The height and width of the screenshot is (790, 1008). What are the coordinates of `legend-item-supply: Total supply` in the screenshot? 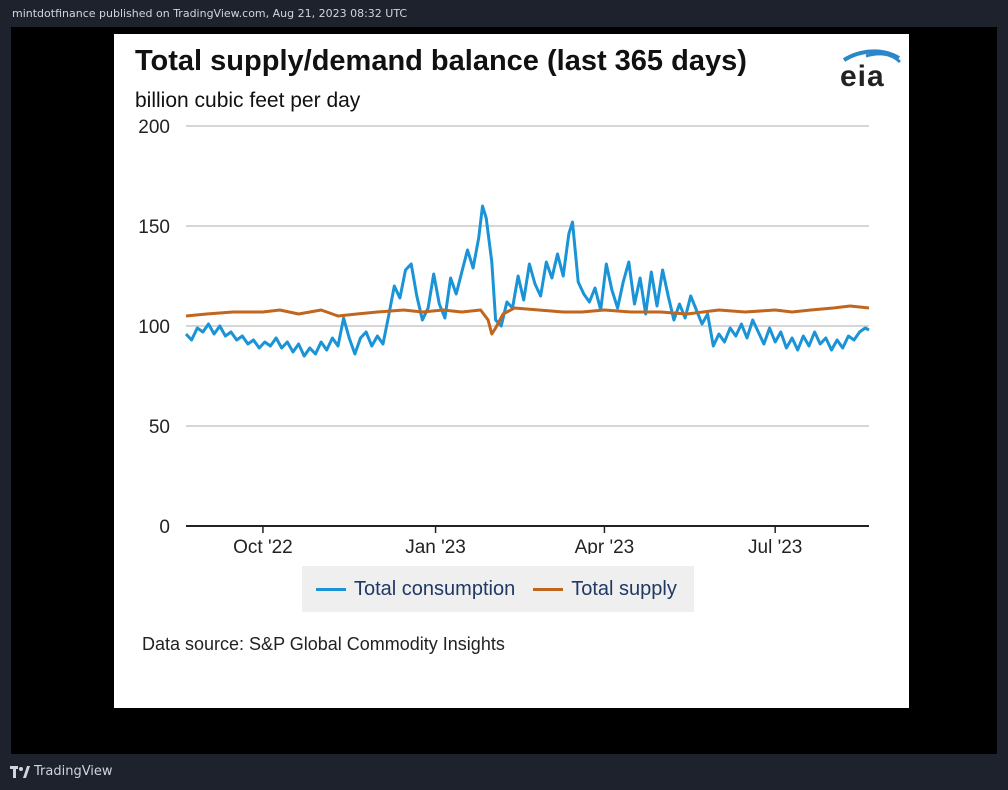 It's located at (605, 589).